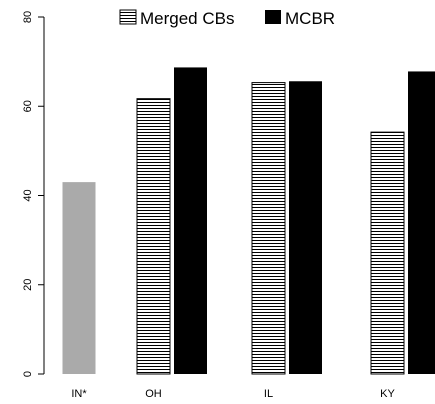 The image size is (435, 404). I want to click on y-tick-label-0: 0, so click(28, 374).